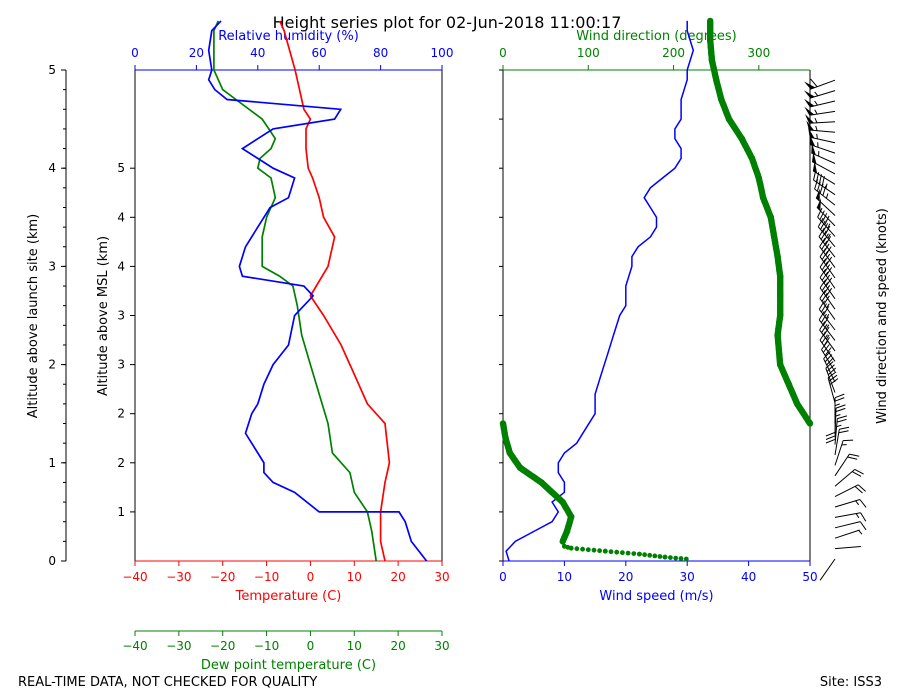 The image size is (900, 700). Describe the element at coordinates (196, 53) in the screenshot. I see `humidity-tick-label: 20` at that location.